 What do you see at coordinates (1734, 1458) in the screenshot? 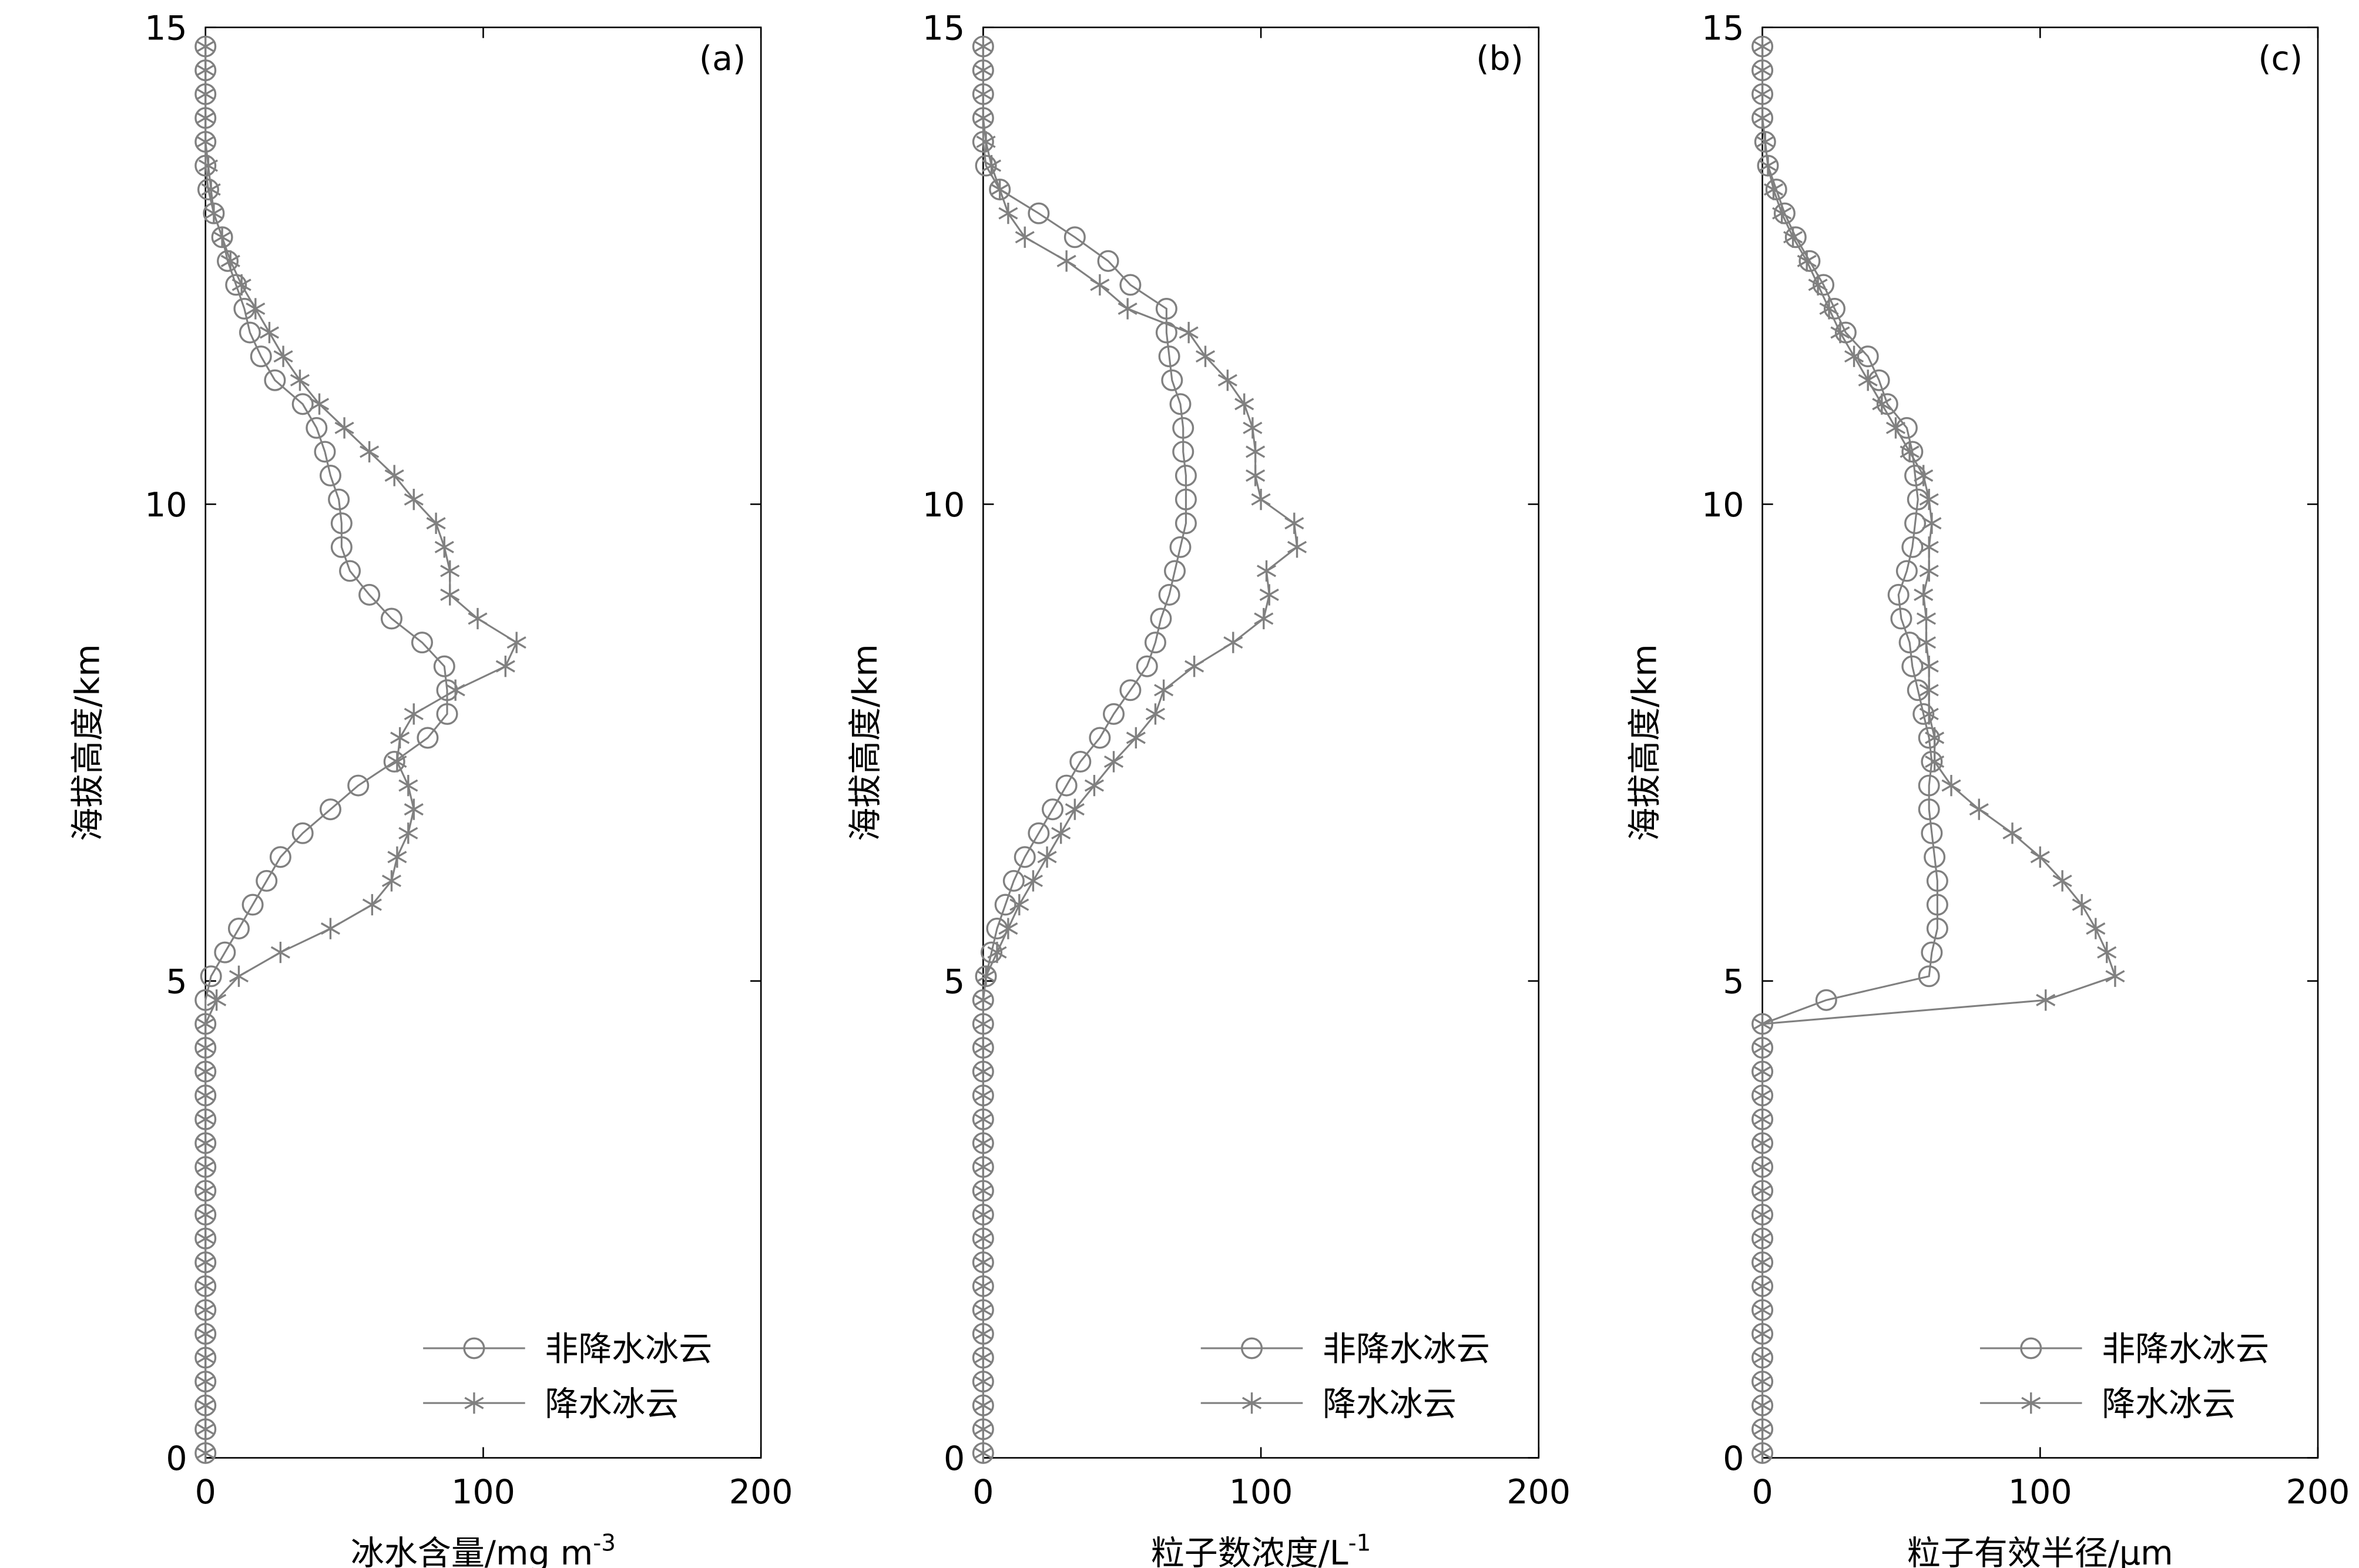
I see `y-tick-label: 0` at bounding box center [1734, 1458].